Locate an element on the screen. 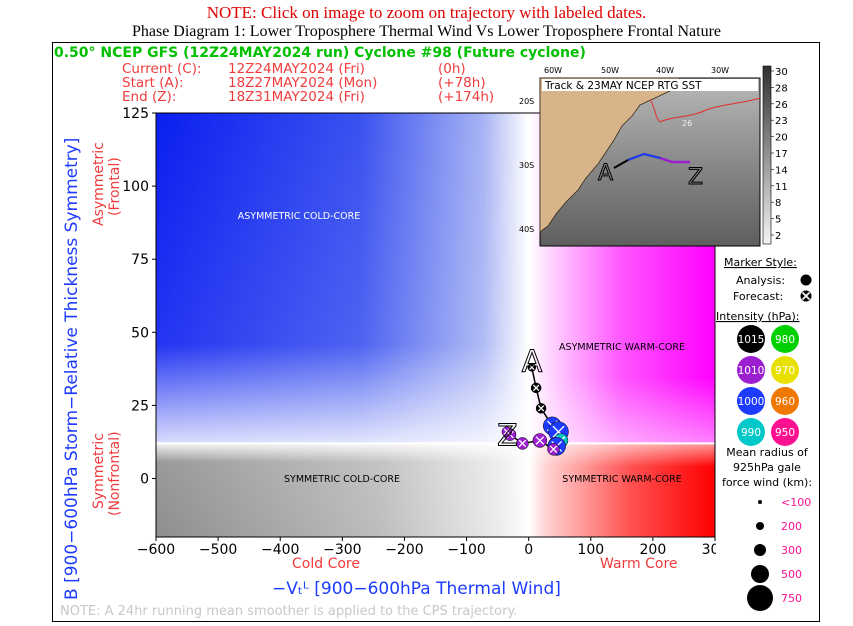  cyclone-trajectory: AZ is located at coordinates (533, 400).